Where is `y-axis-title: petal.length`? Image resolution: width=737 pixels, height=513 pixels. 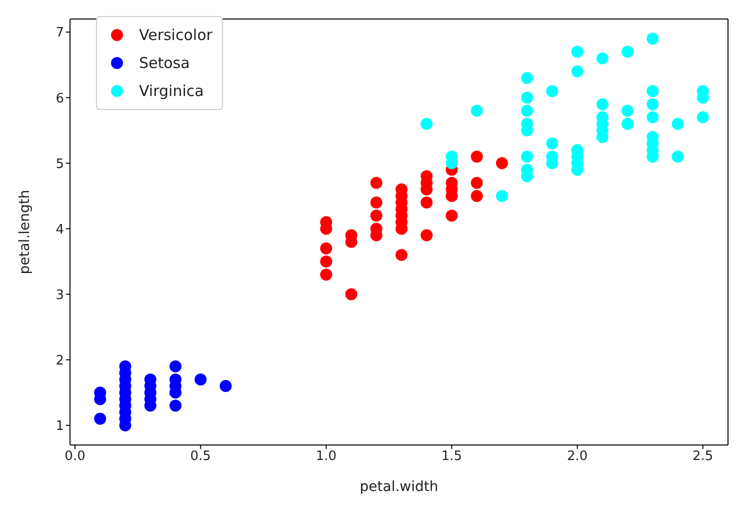
y-axis-title: petal.length is located at coordinates (24, 232).